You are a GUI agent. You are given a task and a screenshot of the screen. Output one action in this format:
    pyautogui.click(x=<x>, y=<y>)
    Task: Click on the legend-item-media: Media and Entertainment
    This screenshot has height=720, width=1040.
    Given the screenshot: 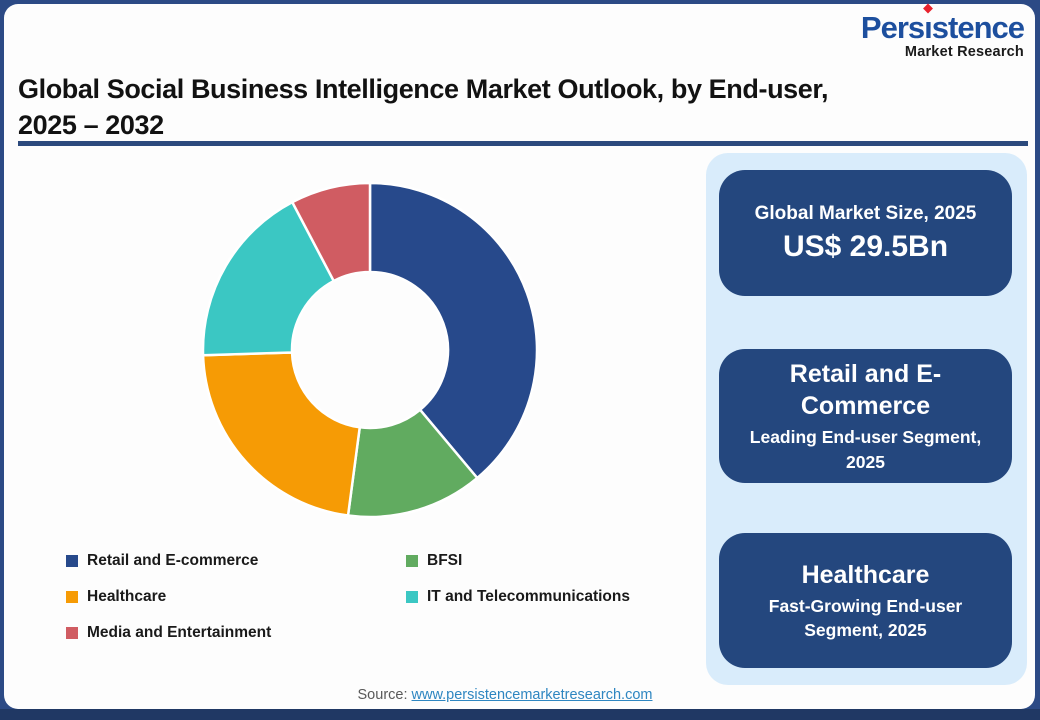 What is the action you would take?
    pyautogui.click(x=168, y=633)
    